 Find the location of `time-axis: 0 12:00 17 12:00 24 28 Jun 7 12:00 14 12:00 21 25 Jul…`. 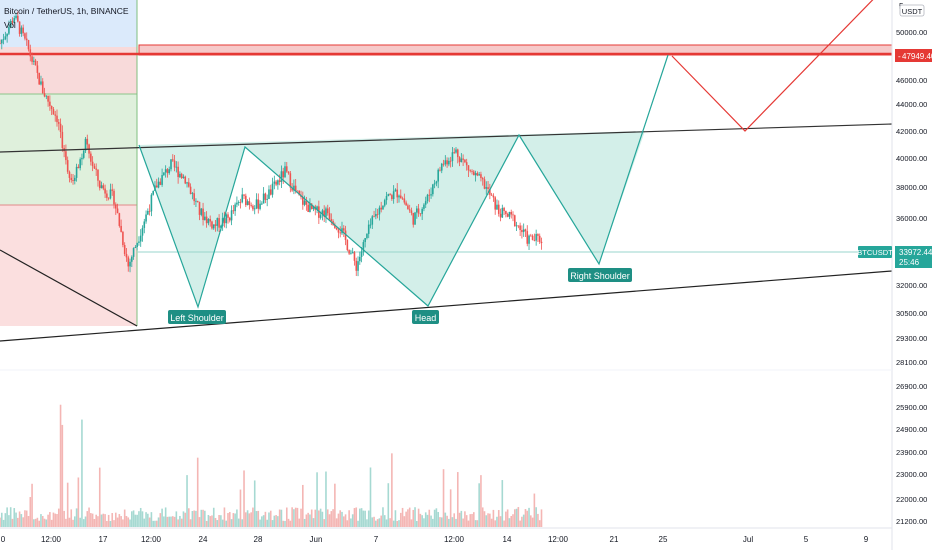

time-axis: 0 12:00 17 12:00 24 28 Jun 7 12:00 14 12:00 21 25 Jul… is located at coordinates (435, 539).